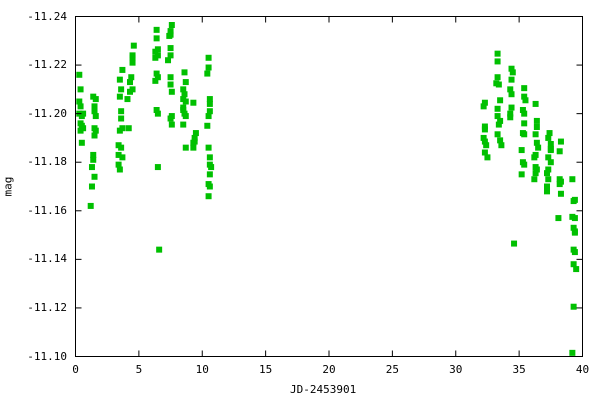  Describe the element at coordinates (47, 307) in the screenshot. I see `y-tick-label: -11.12` at that location.